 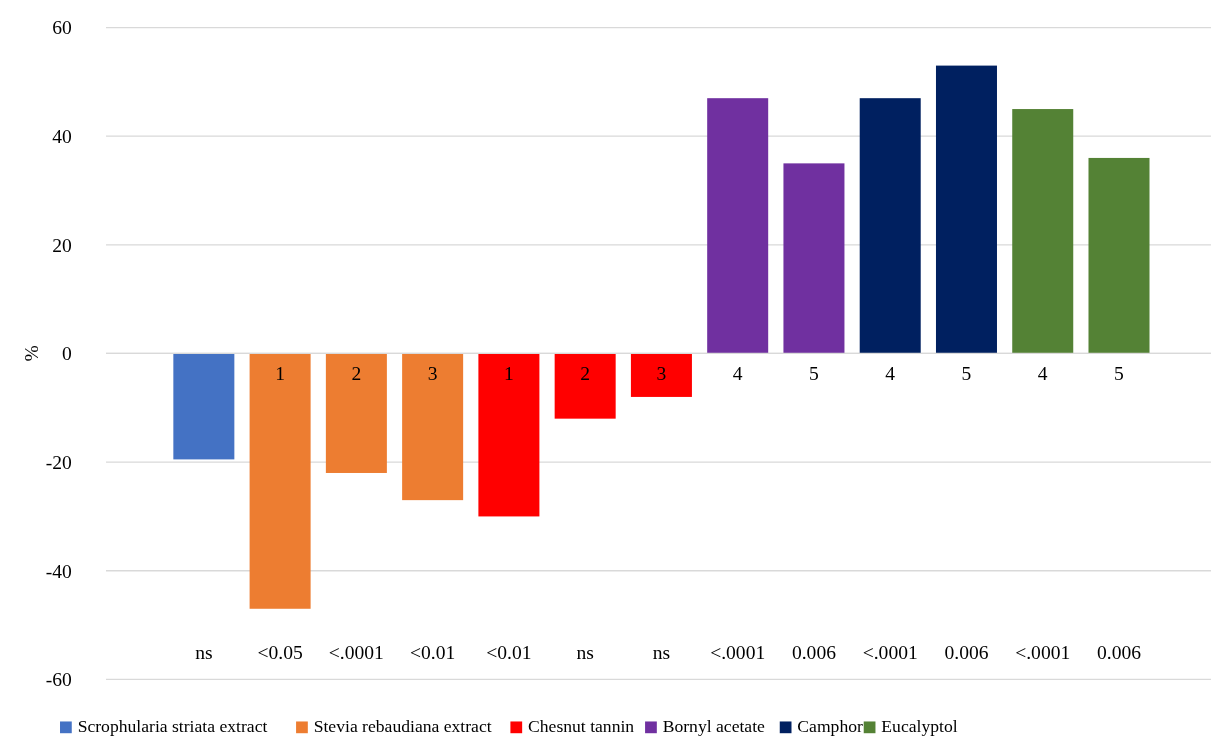 I want to click on y-tick-label: -20, so click(x=58, y=462).